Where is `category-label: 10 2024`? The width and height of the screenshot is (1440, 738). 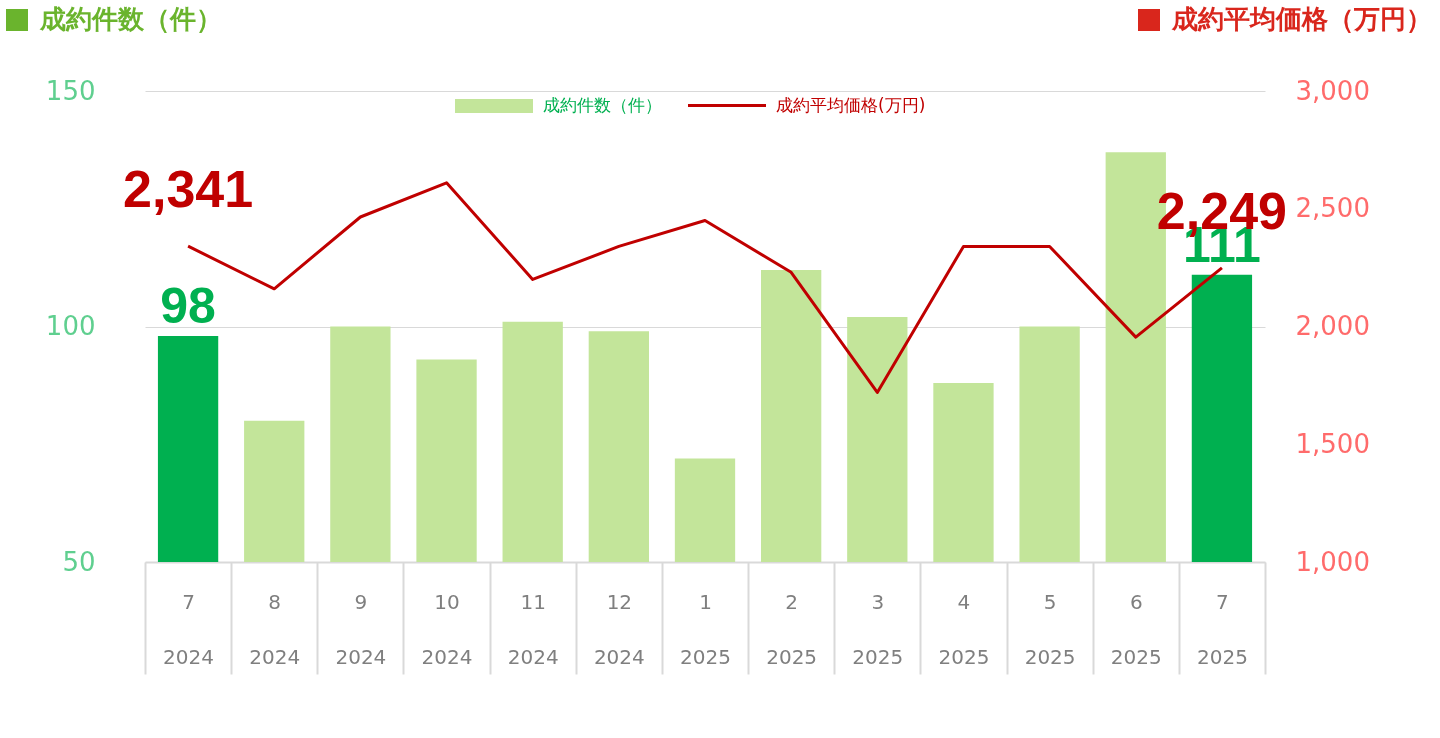
category-label: 10 2024 is located at coordinates (447, 629).